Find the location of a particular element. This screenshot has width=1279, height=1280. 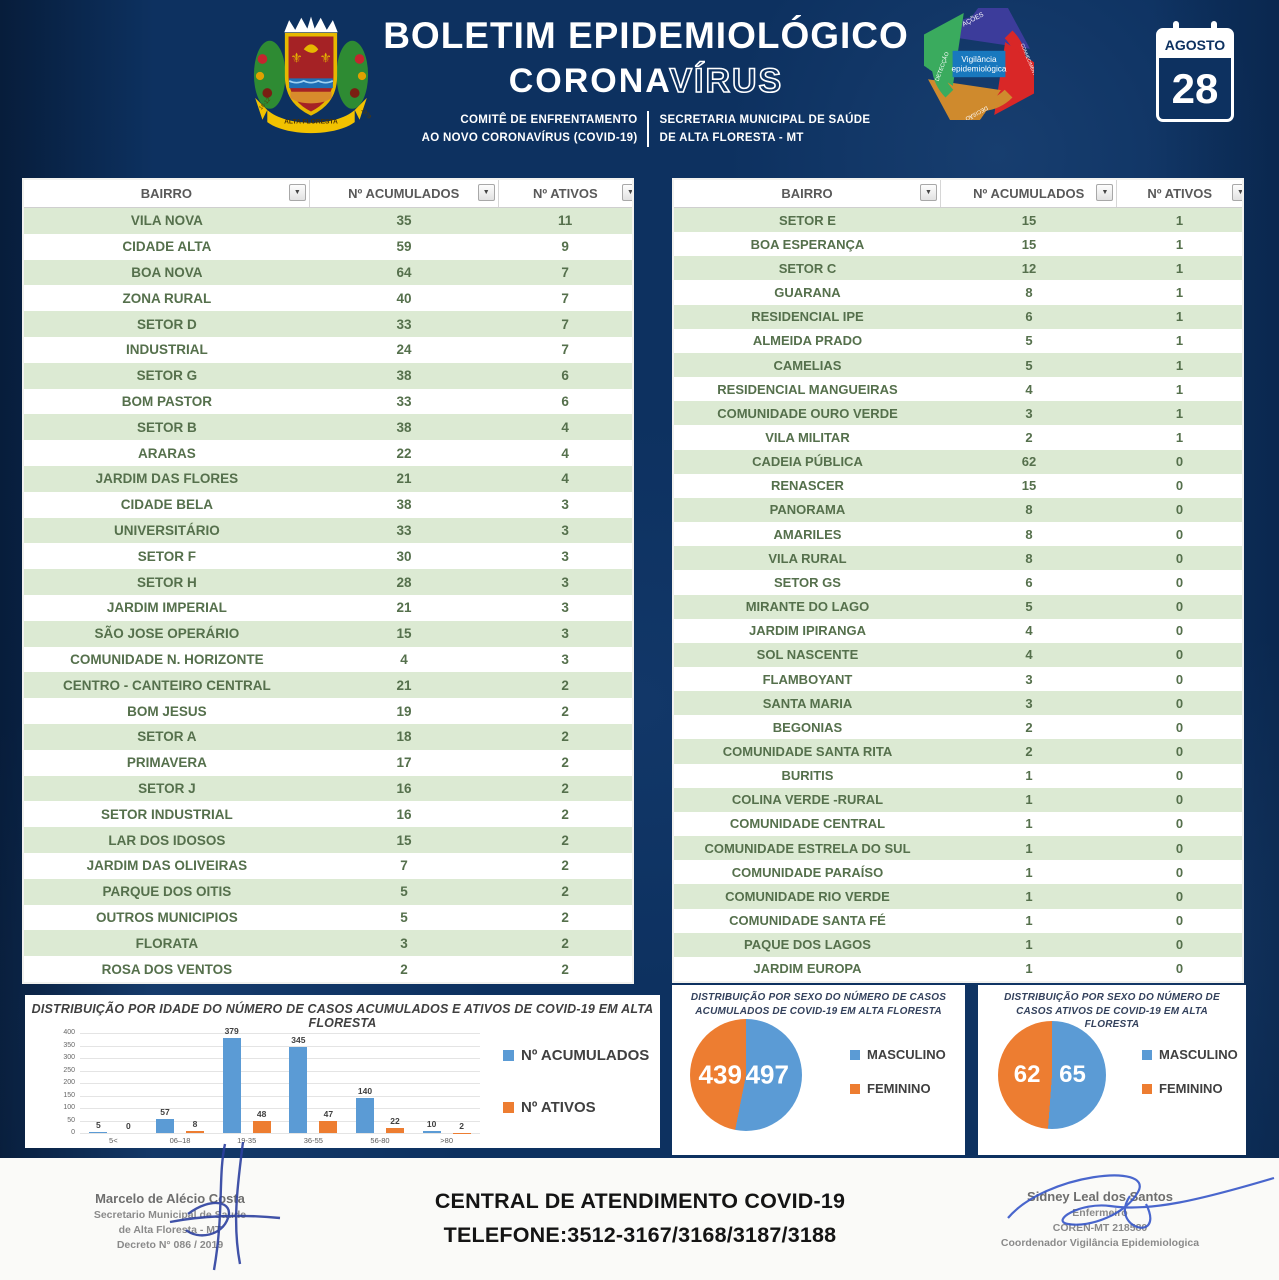

table-row: PRIMAVERA 17 2 is located at coordinates (328, 762).